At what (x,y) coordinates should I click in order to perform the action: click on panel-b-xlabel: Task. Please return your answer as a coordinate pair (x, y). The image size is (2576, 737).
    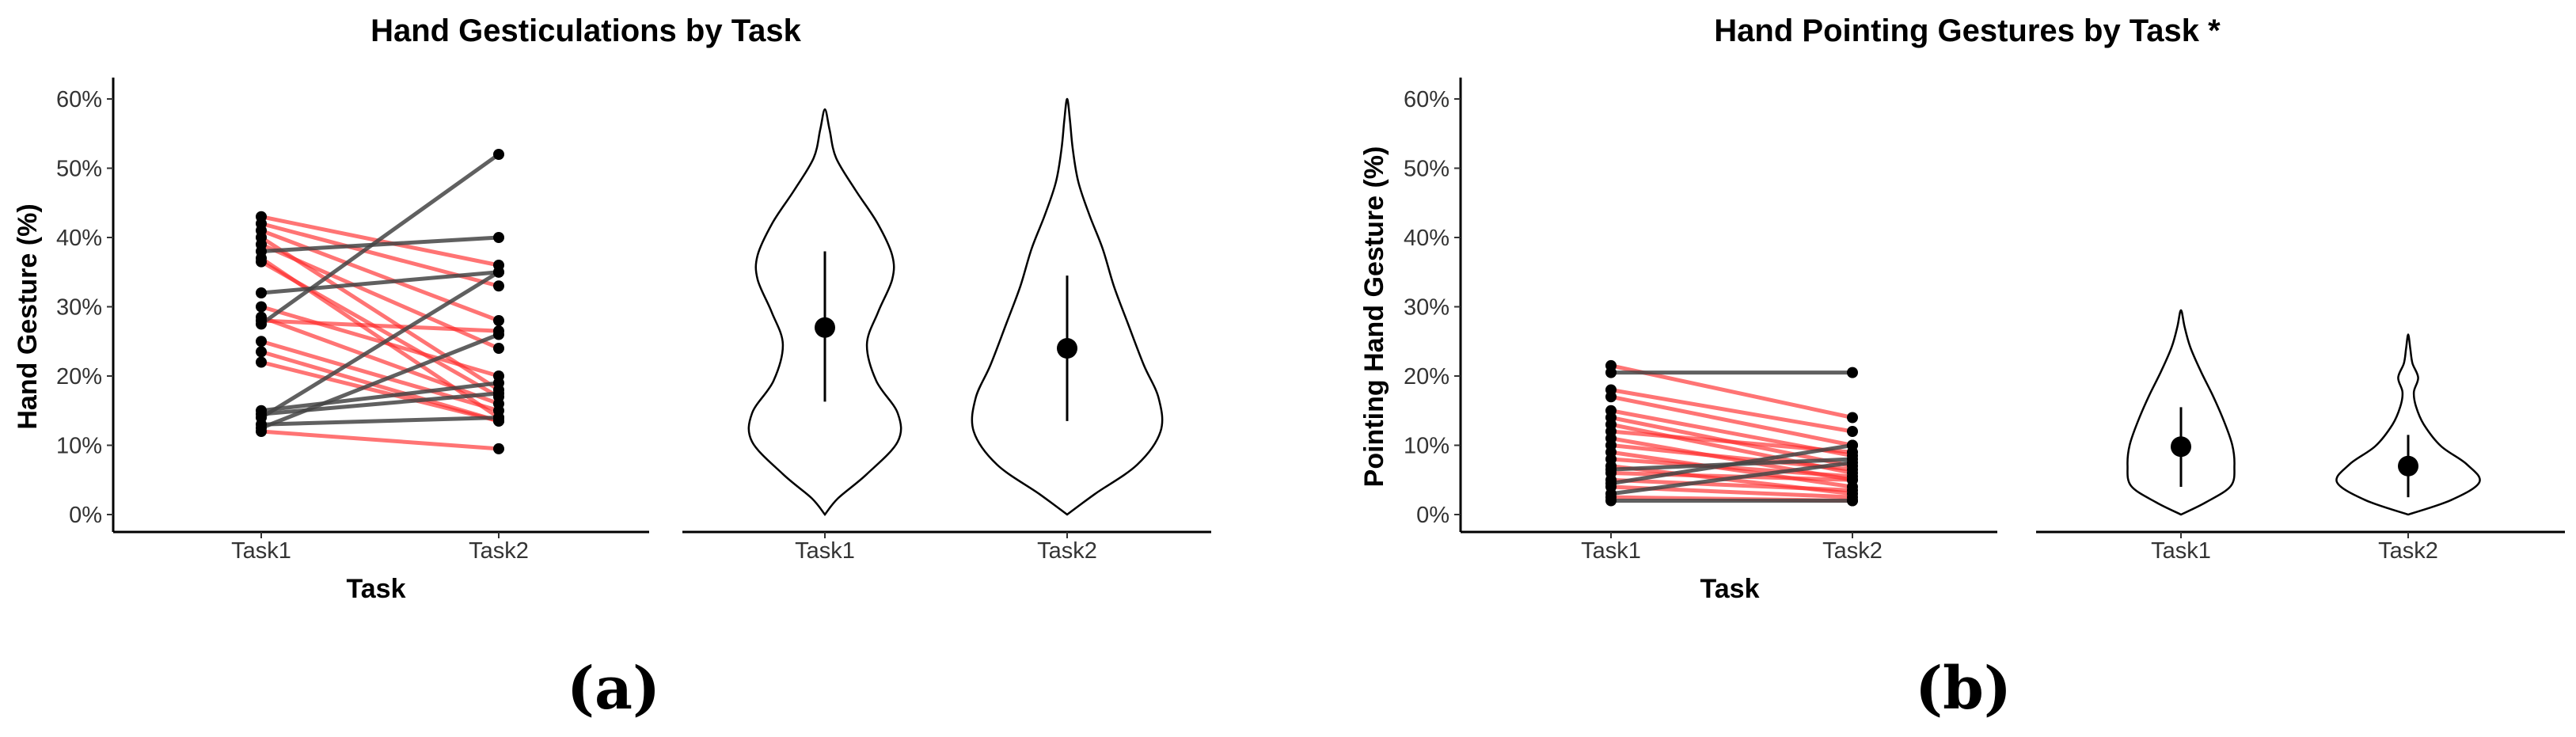
    Looking at the image, I should click on (1730, 589).